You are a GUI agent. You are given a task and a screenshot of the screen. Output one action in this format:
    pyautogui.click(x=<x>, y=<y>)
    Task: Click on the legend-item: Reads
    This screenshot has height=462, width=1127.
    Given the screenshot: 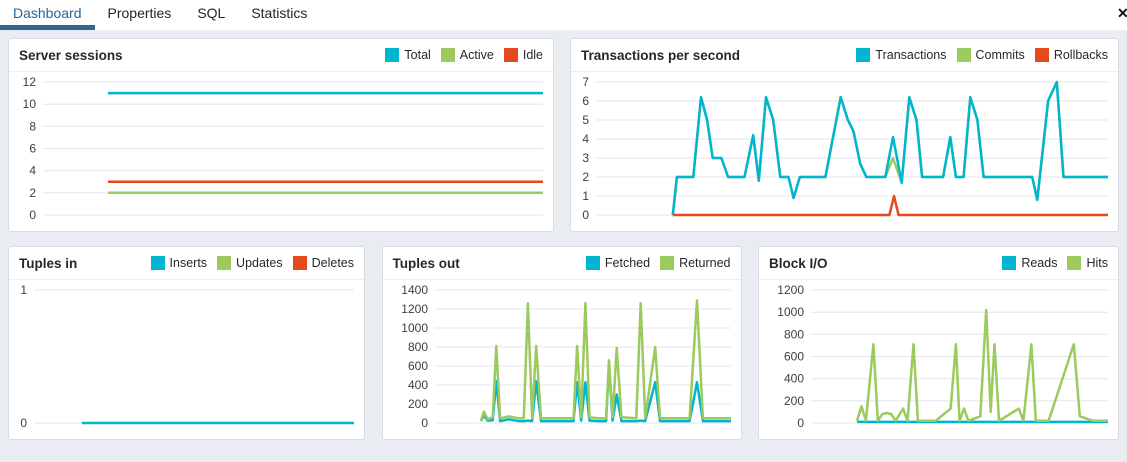 What is the action you would take?
    pyautogui.click(x=1029, y=263)
    